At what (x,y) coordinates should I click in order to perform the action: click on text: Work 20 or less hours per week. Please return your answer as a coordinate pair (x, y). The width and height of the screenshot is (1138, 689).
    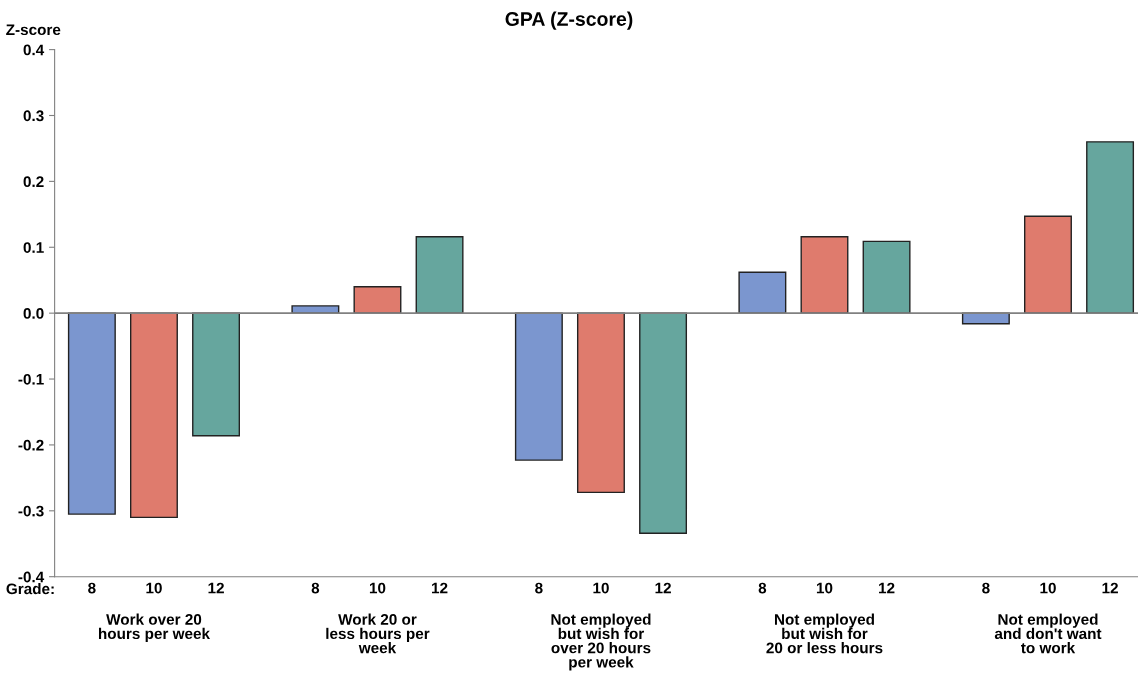
    Looking at the image, I should click on (378, 633).